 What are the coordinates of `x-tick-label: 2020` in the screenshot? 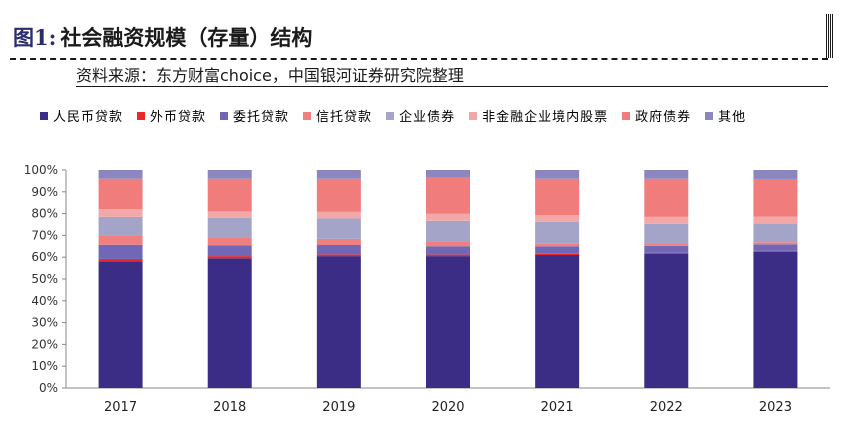 It's located at (447, 407).